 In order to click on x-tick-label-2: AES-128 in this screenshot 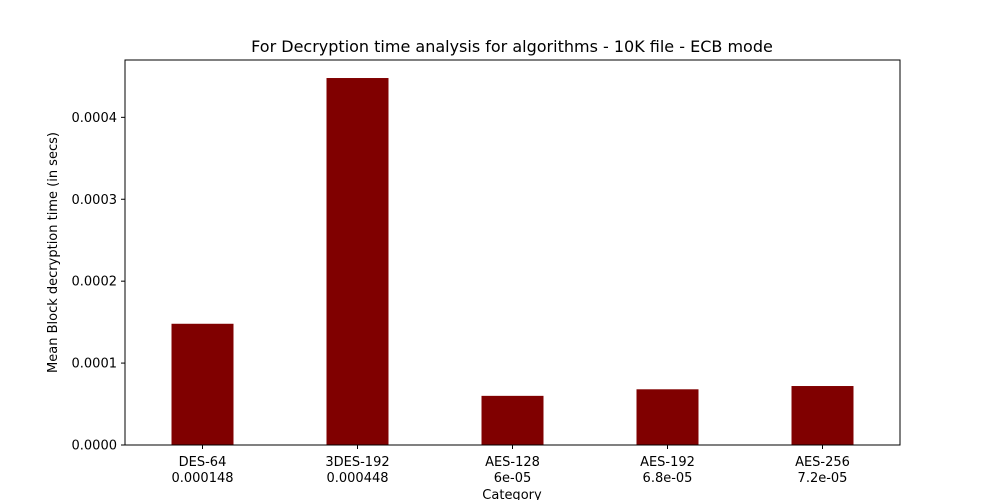, I will do `click(512, 462)`.